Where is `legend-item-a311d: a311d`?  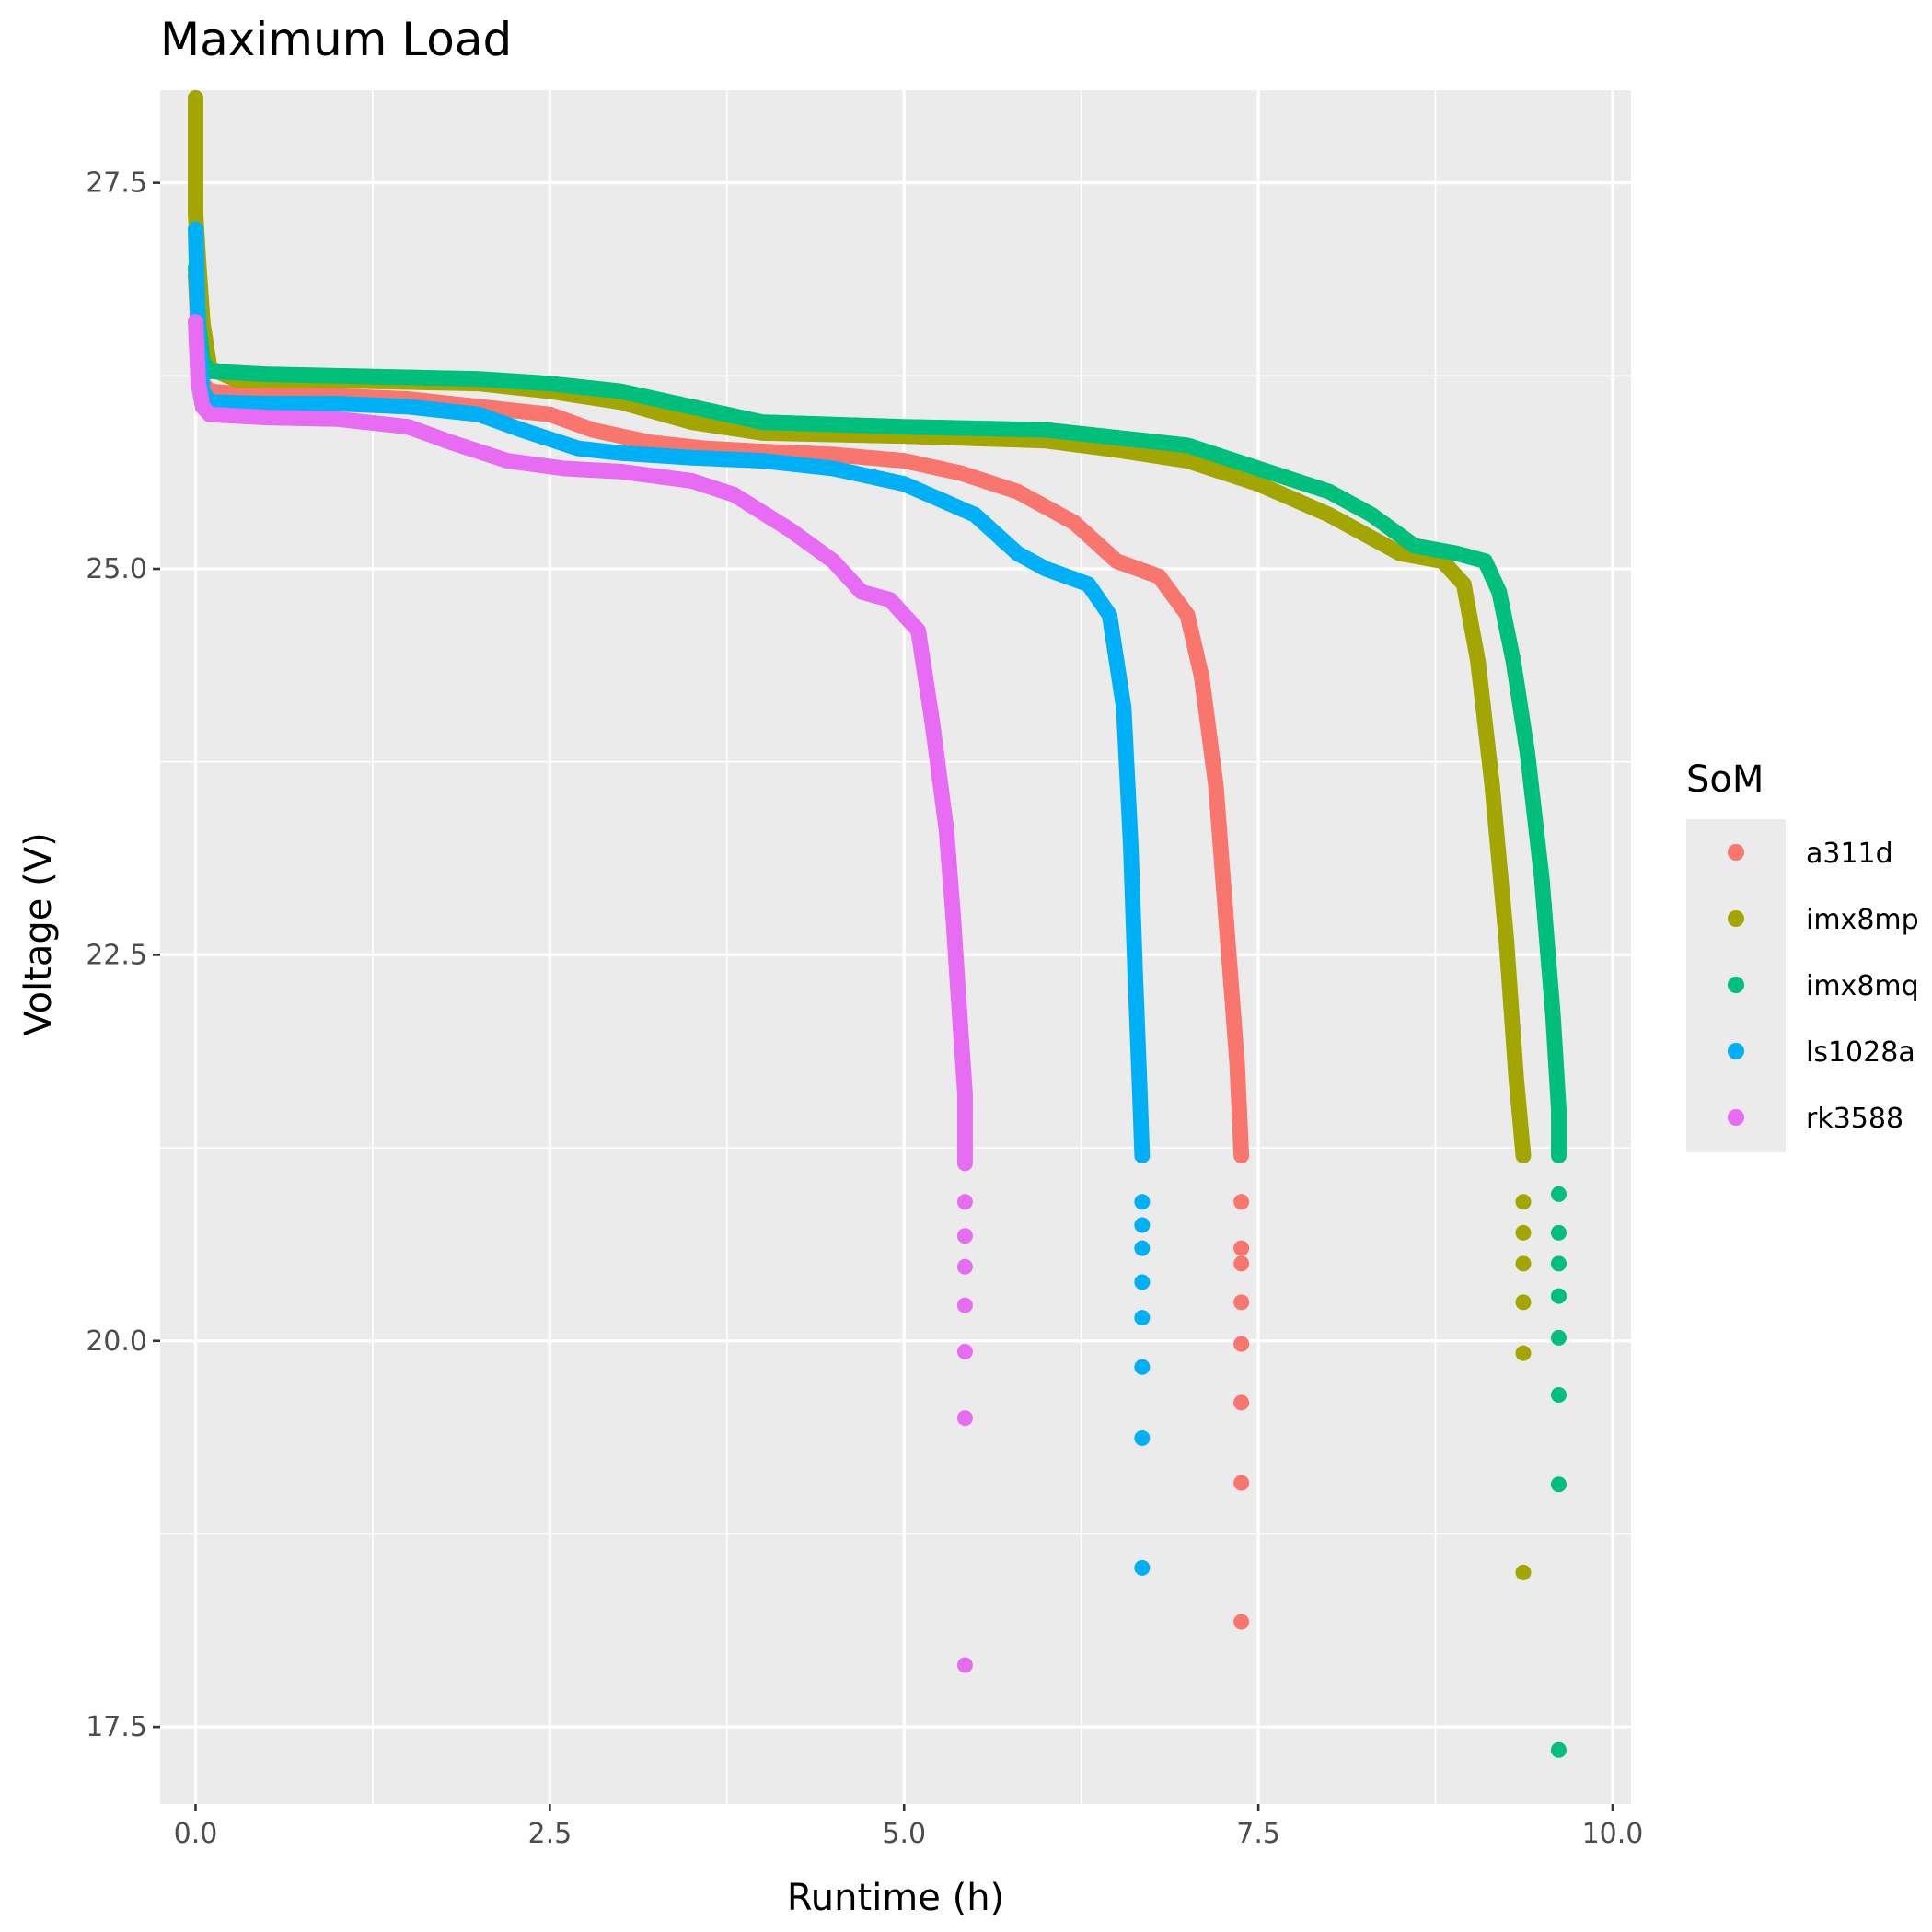 legend-item-a311d: a311d is located at coordinates (1811, 854).